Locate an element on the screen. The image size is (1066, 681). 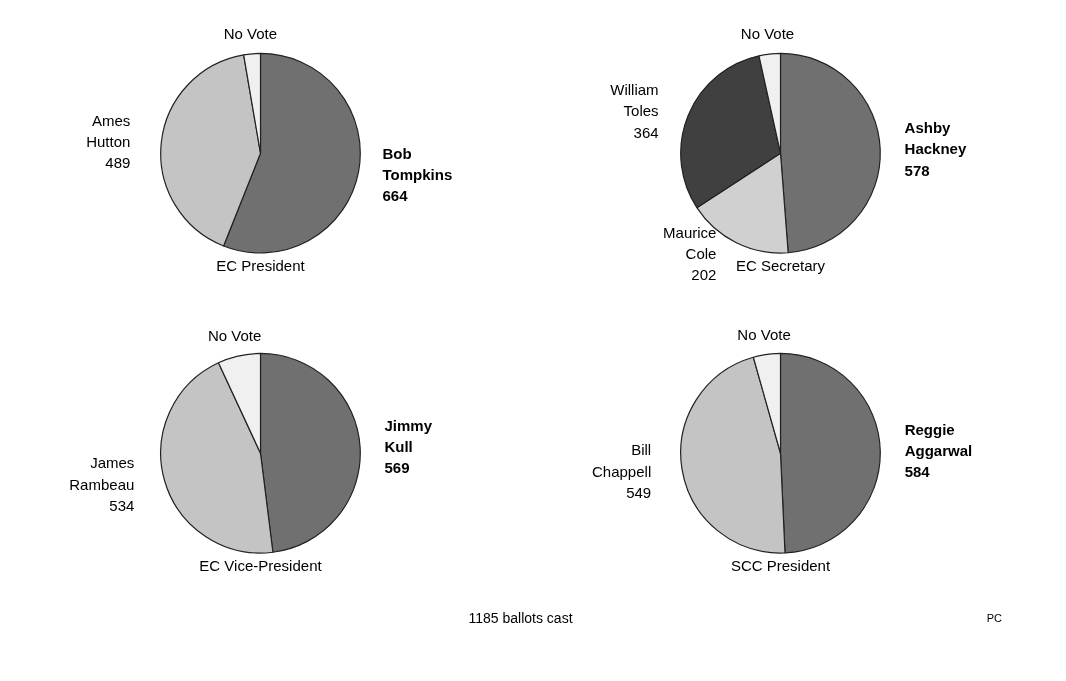
data-label: 664 is located at coordinates (395, 196).